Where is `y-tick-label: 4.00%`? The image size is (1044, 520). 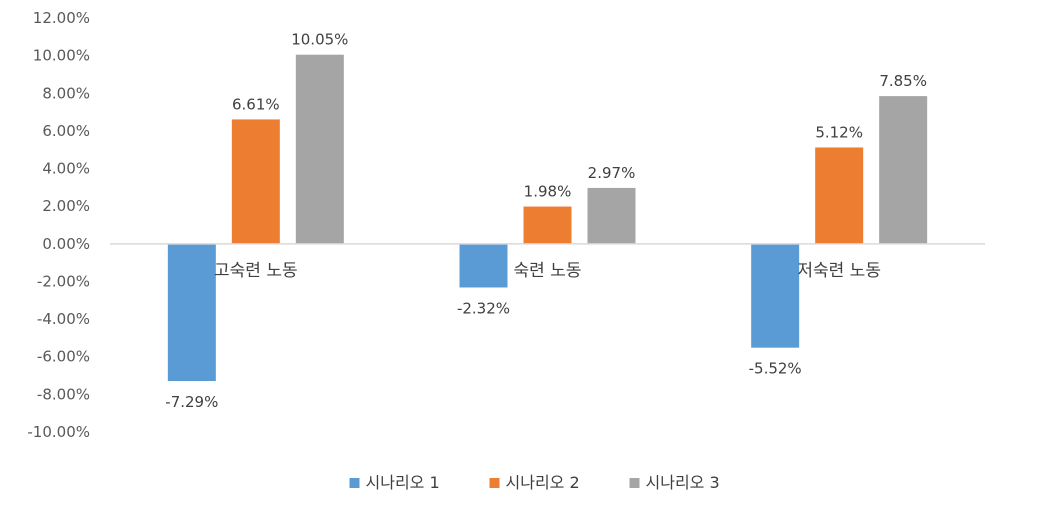
y-tick-label: 4.00% is located at coordinates (66, 169).